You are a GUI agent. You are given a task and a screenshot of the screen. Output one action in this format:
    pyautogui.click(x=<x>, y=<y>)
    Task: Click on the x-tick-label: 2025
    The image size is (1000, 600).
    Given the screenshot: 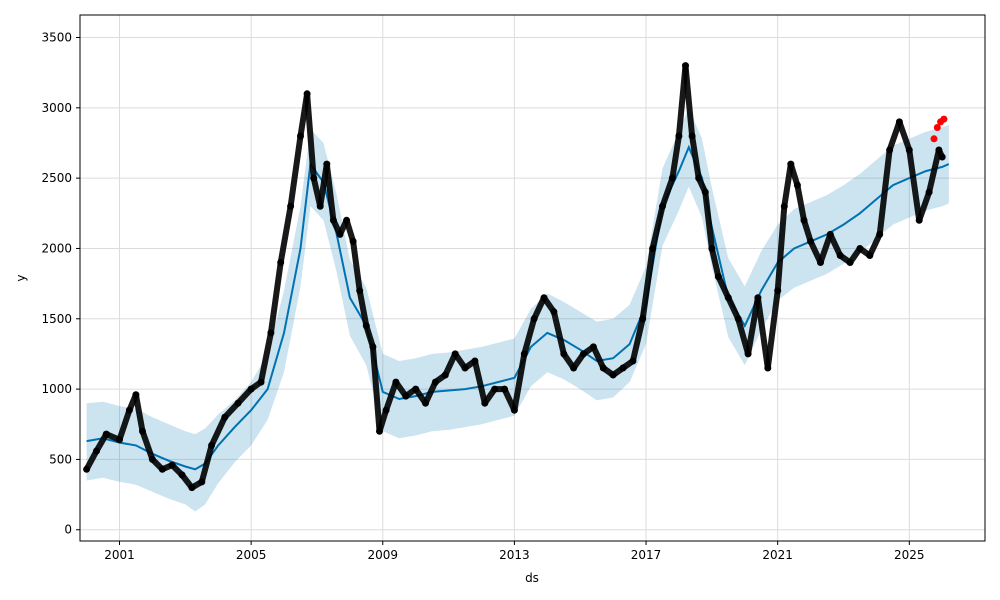 What is the action you would take?
    pyautogui.click(x=909, y=555)
    